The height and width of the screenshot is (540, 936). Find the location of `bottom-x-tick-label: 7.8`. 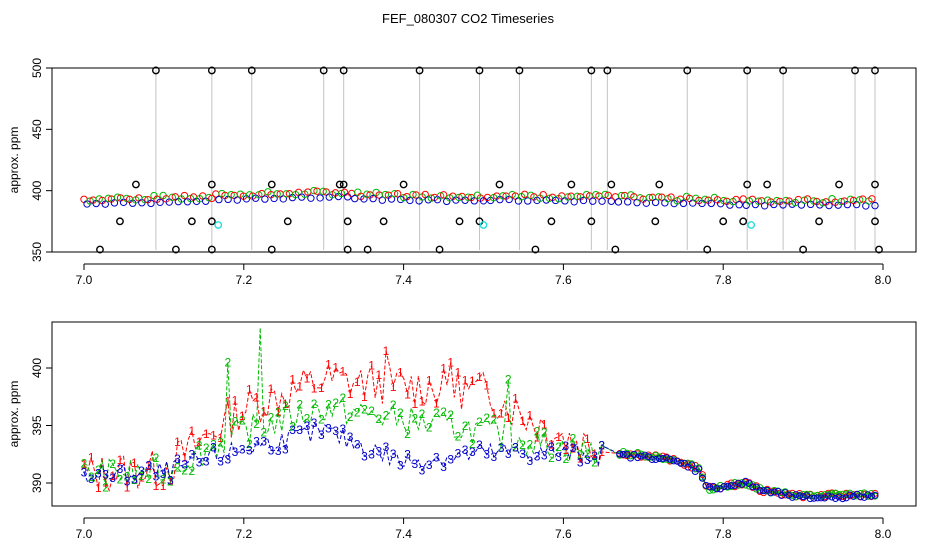

bottom-x-tick-label: 7.8 is located at coordinates (723, 533).